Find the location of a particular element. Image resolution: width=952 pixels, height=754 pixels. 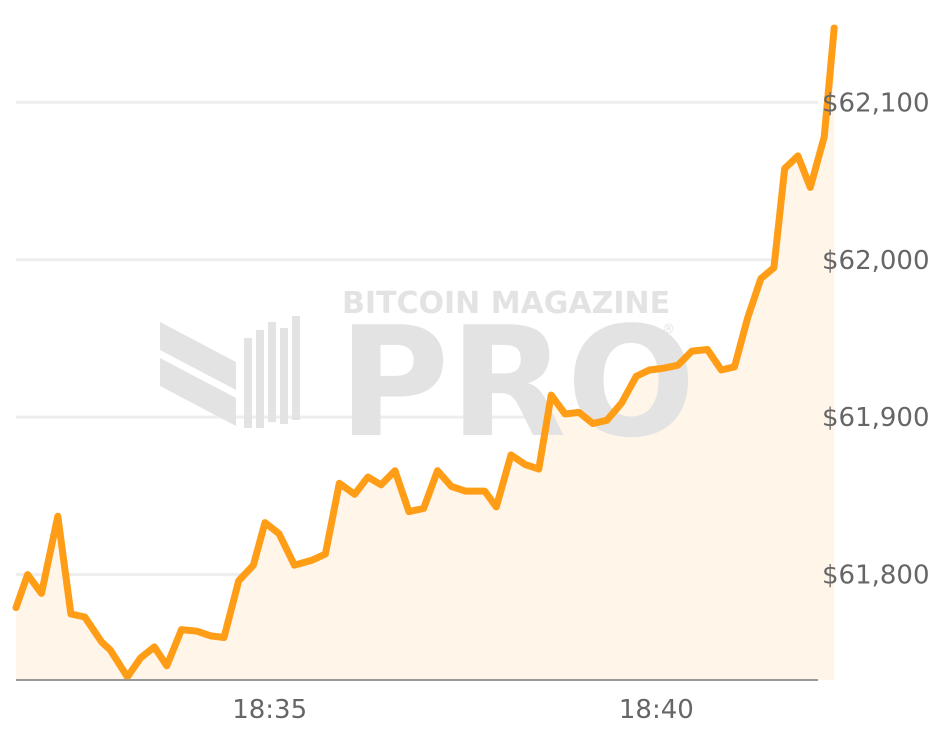

watermark-logo-icon is located at coordinates (230, 372).